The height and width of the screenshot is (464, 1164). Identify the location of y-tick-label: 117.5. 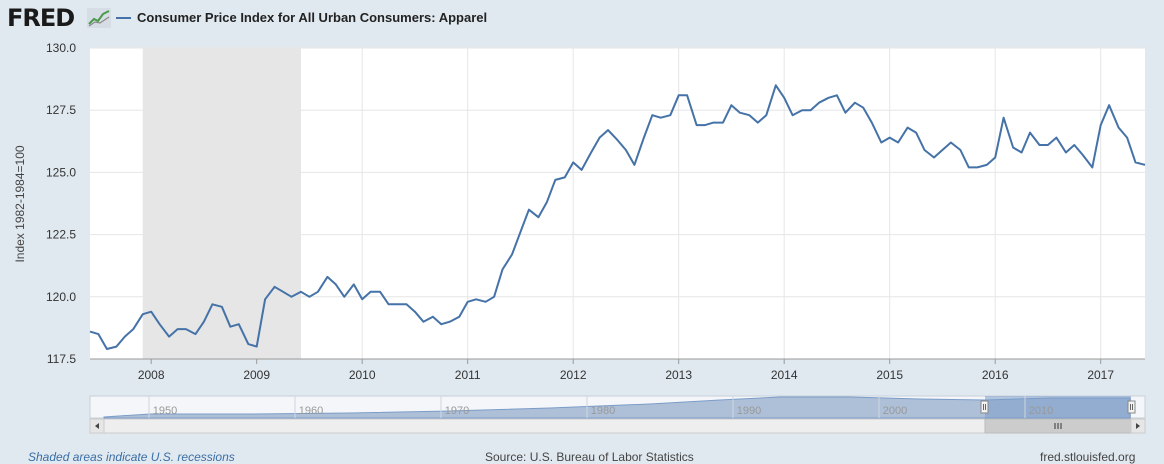
(61, 359).